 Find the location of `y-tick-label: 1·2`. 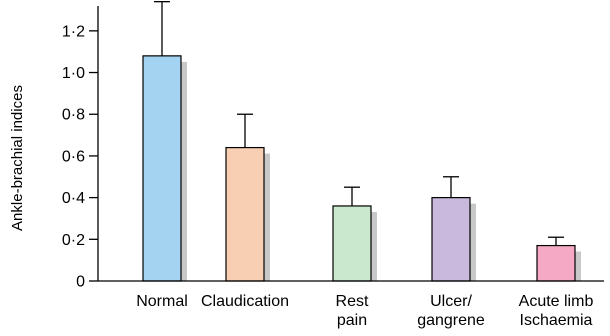

y-tick-label: 1·2 is located at coordinates (73, 31).